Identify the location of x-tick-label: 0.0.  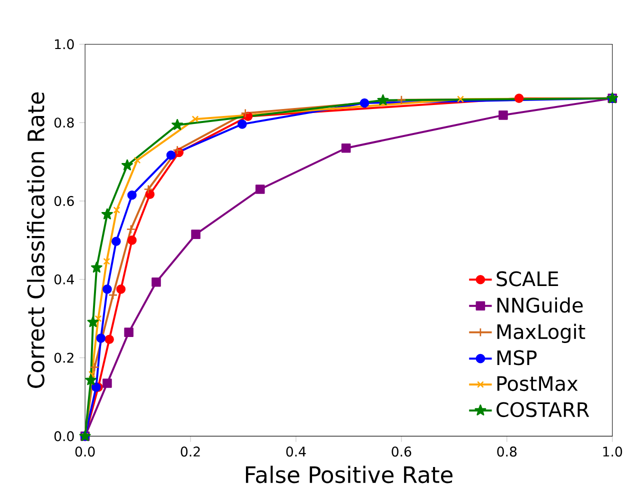
(85, 451).